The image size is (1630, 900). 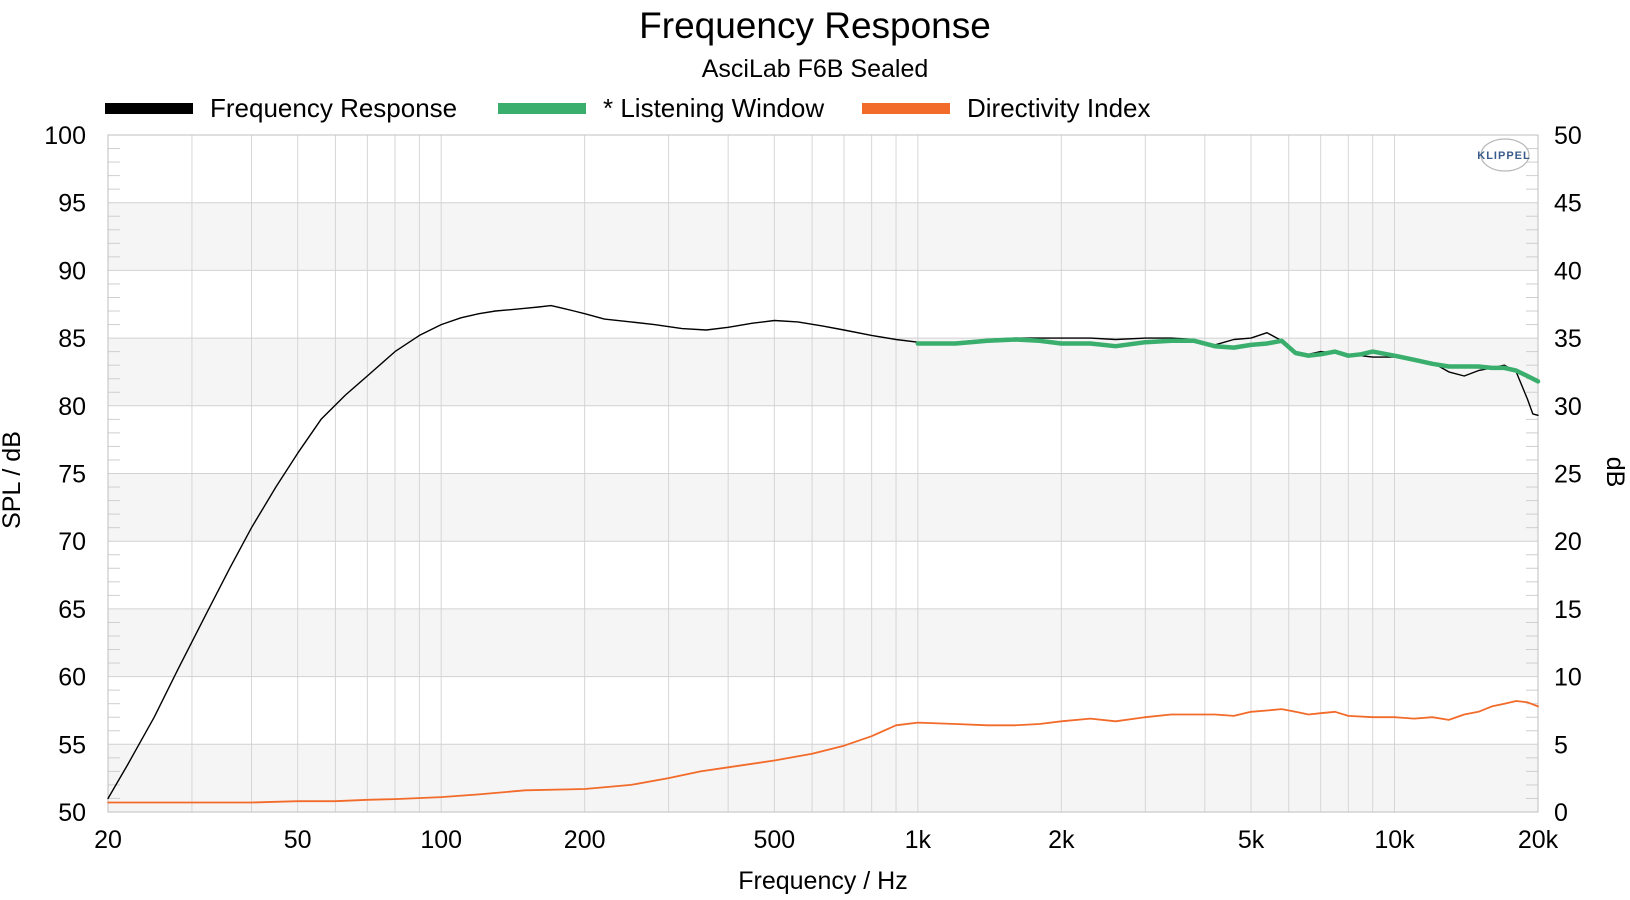 What do you see at coordinates (918, 840) in the screenshot?
I see `x-tick-label: 1k` at bounding box center [918, 840].